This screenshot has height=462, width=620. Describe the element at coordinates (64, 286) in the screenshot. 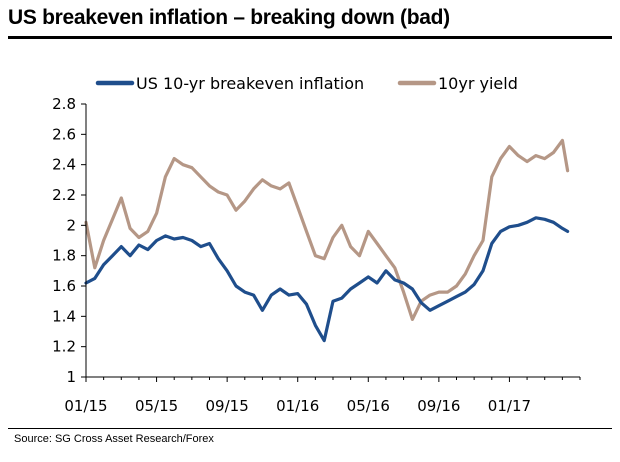

I see `y-tick-label: 1.6` at that location.